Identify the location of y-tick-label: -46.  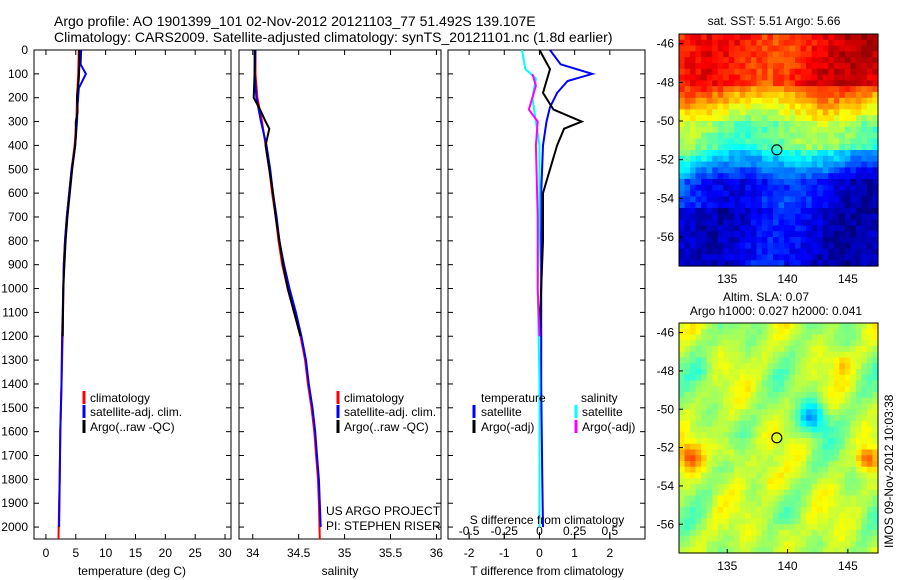
(666, 333).